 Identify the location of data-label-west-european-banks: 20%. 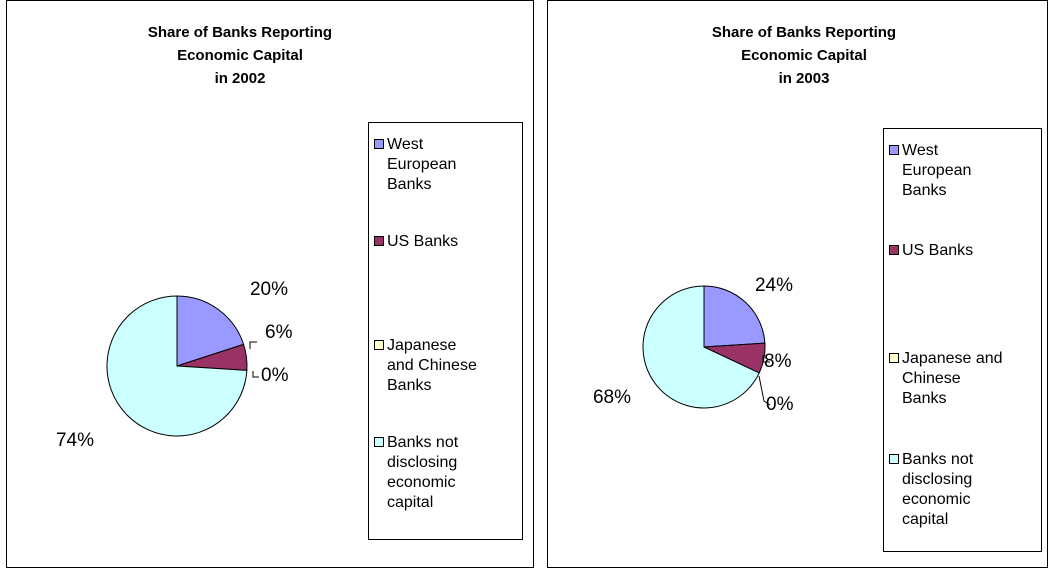
(269, 289).